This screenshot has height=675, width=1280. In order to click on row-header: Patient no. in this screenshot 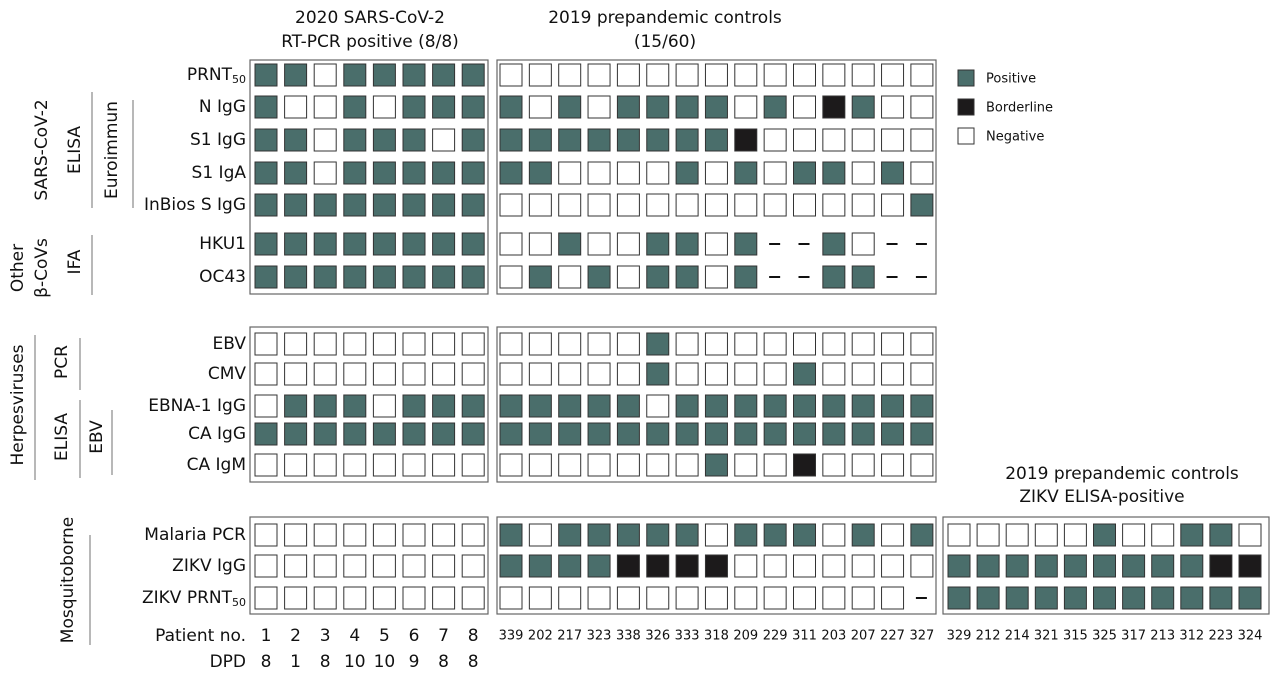, I will do `click(200, 636)`.